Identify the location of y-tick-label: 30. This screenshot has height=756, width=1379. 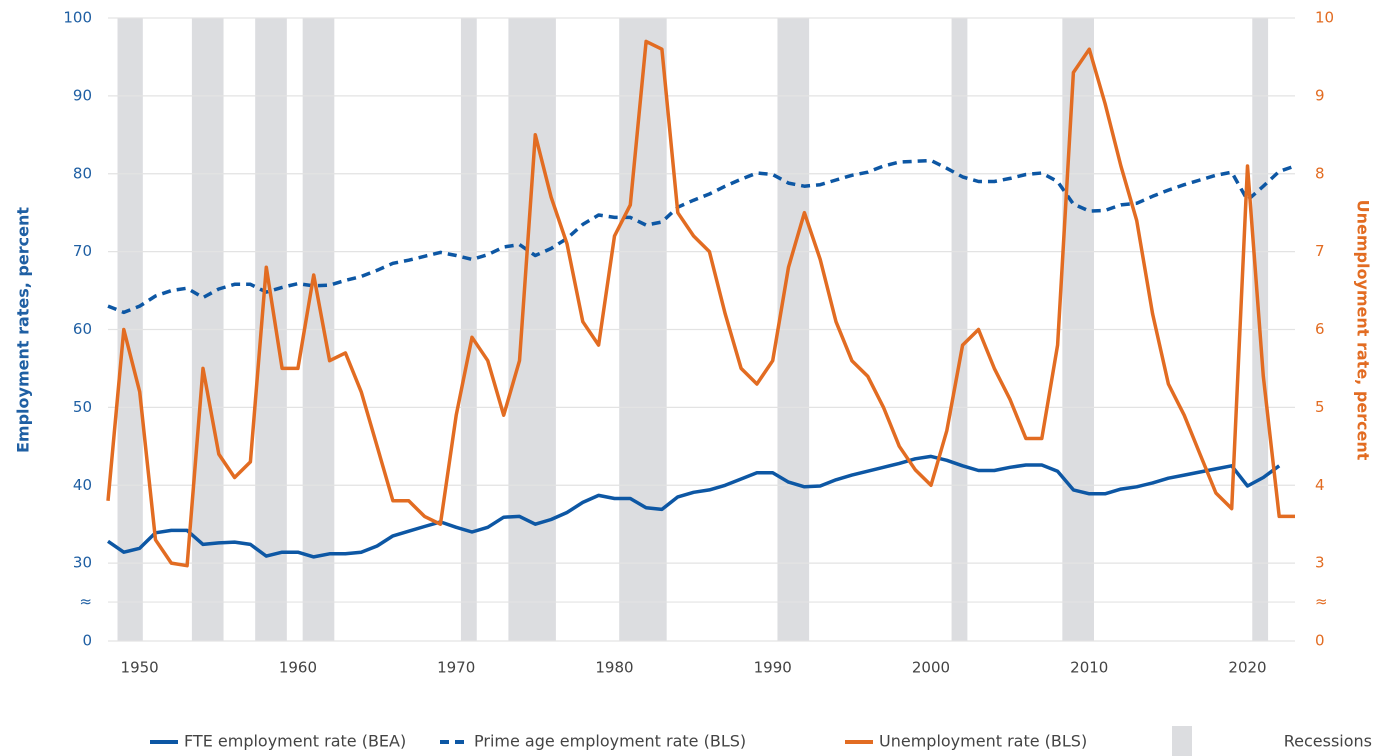
(82, 563).